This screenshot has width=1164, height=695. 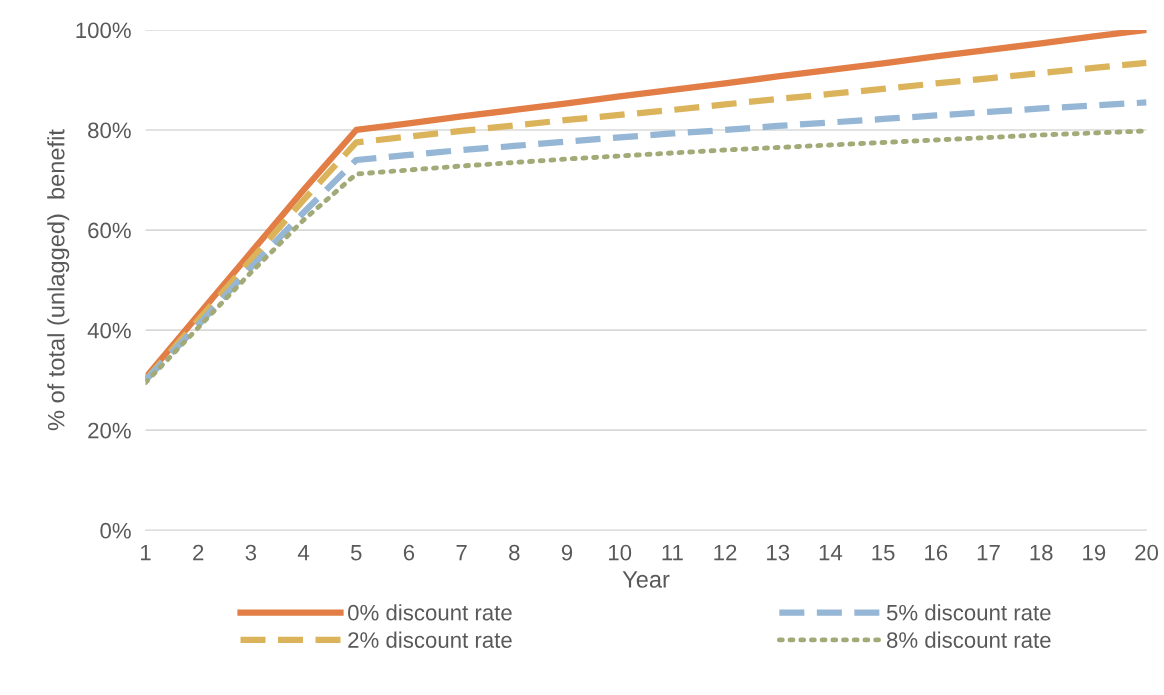 I want to click on x-tick-label: 6, so click(x=409, y=552).